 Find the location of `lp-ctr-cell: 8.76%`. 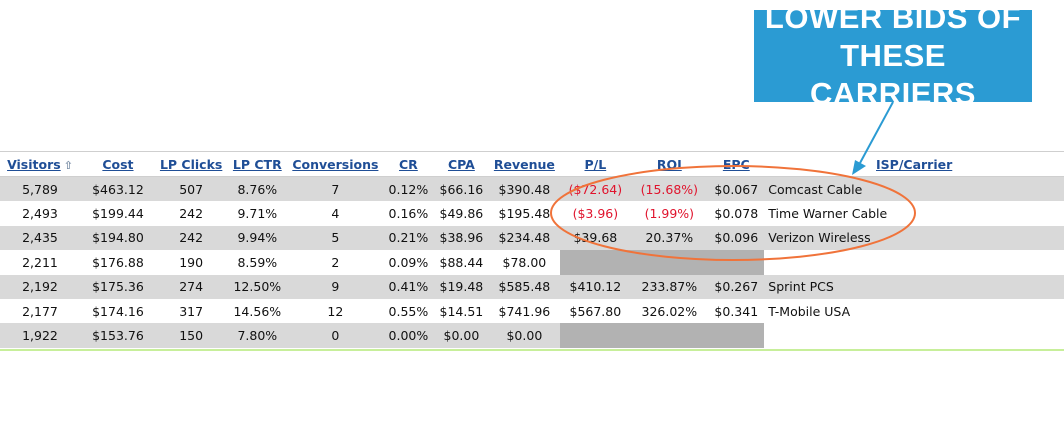

lp-ctr-cell: 8.76% is located at coordinates (257, 189).